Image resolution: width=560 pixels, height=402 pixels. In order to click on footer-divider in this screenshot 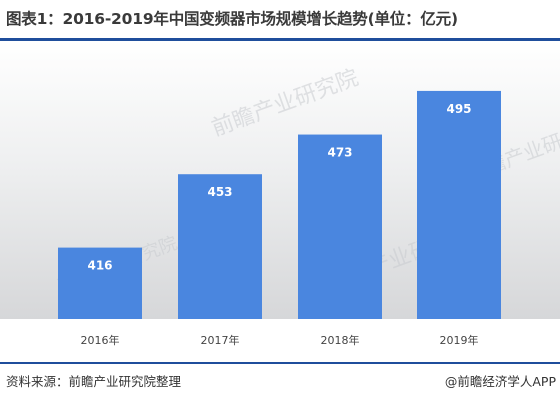, I will do `click(280, 363)`.